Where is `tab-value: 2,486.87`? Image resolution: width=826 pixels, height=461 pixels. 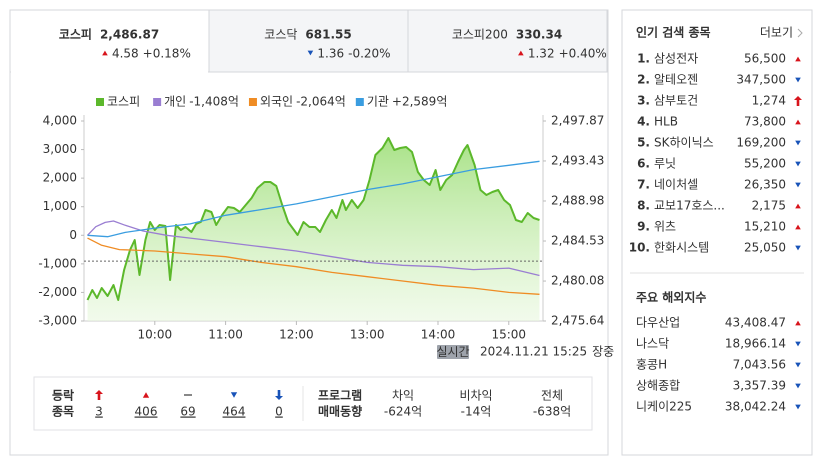 tab-value: 2,486.87 is located at coordinates (129, 35).